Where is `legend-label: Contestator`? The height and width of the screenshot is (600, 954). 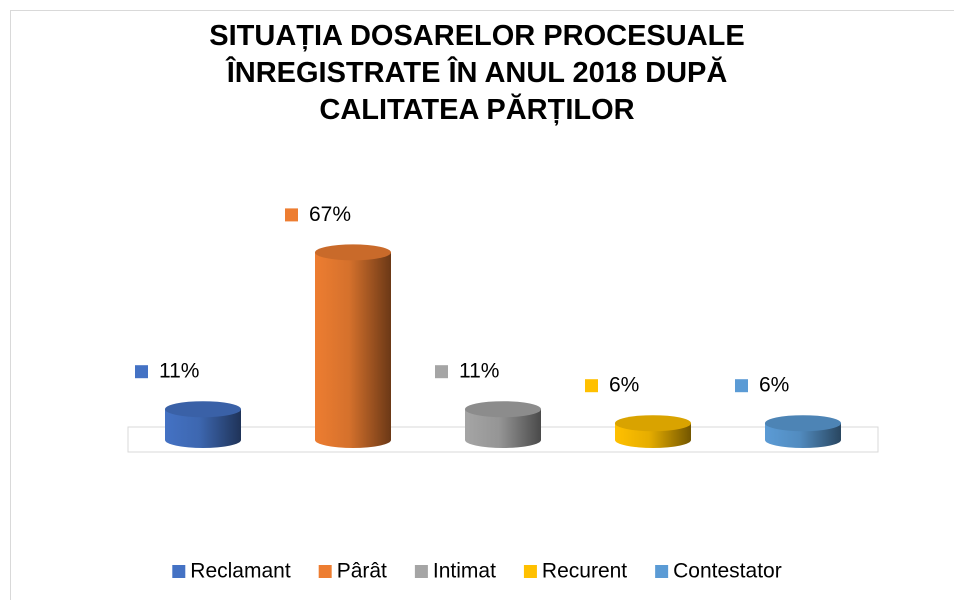 legend-label: Contestator is located at coordinates (727, 571).